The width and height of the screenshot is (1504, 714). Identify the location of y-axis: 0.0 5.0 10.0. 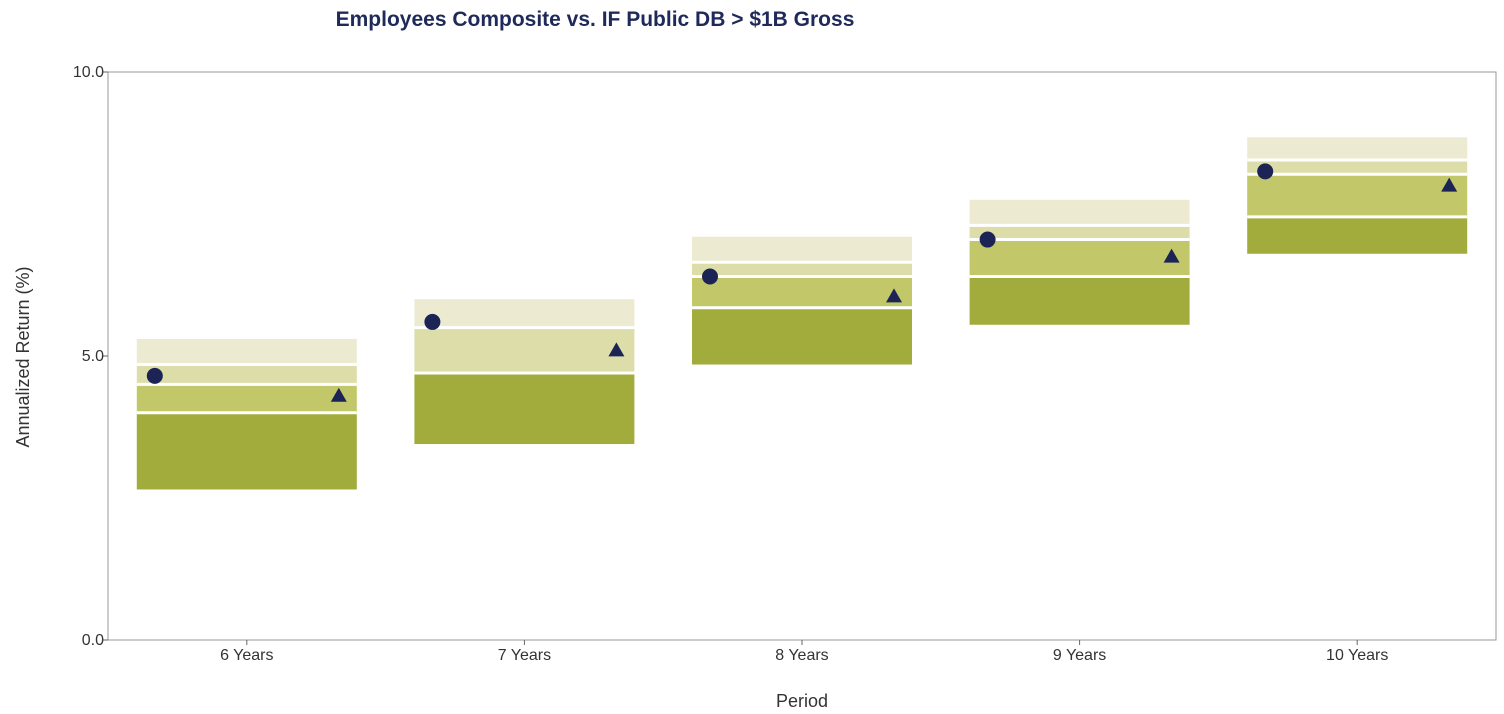
(90, 356).